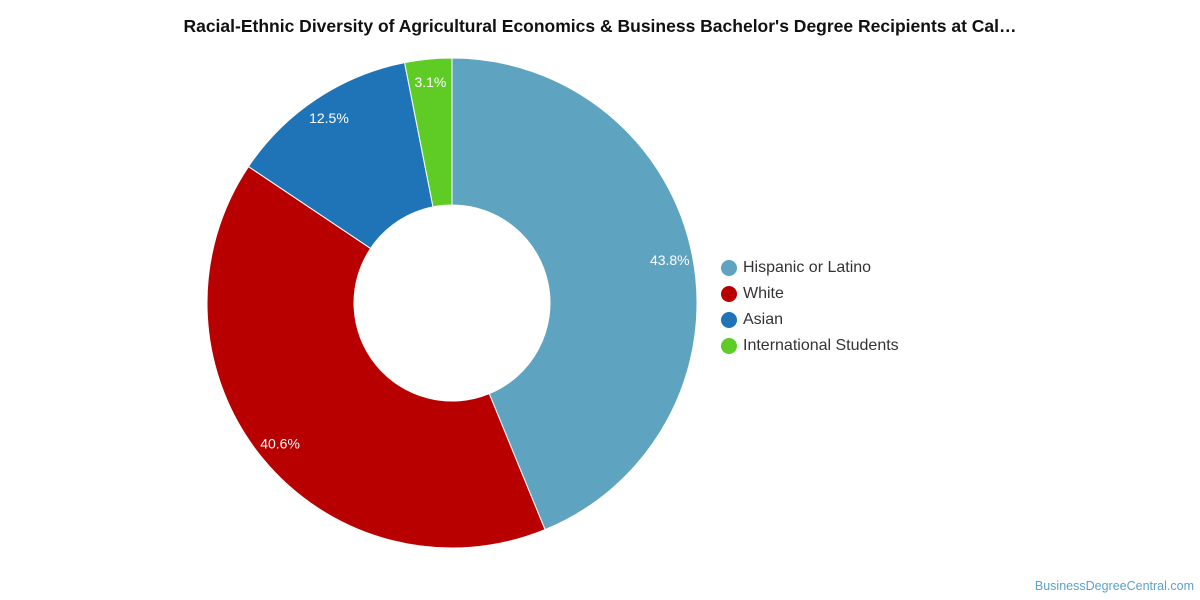 This screenshot has height=600, width=1200. I want to click on legend-label: International Students, so click(821, 345).